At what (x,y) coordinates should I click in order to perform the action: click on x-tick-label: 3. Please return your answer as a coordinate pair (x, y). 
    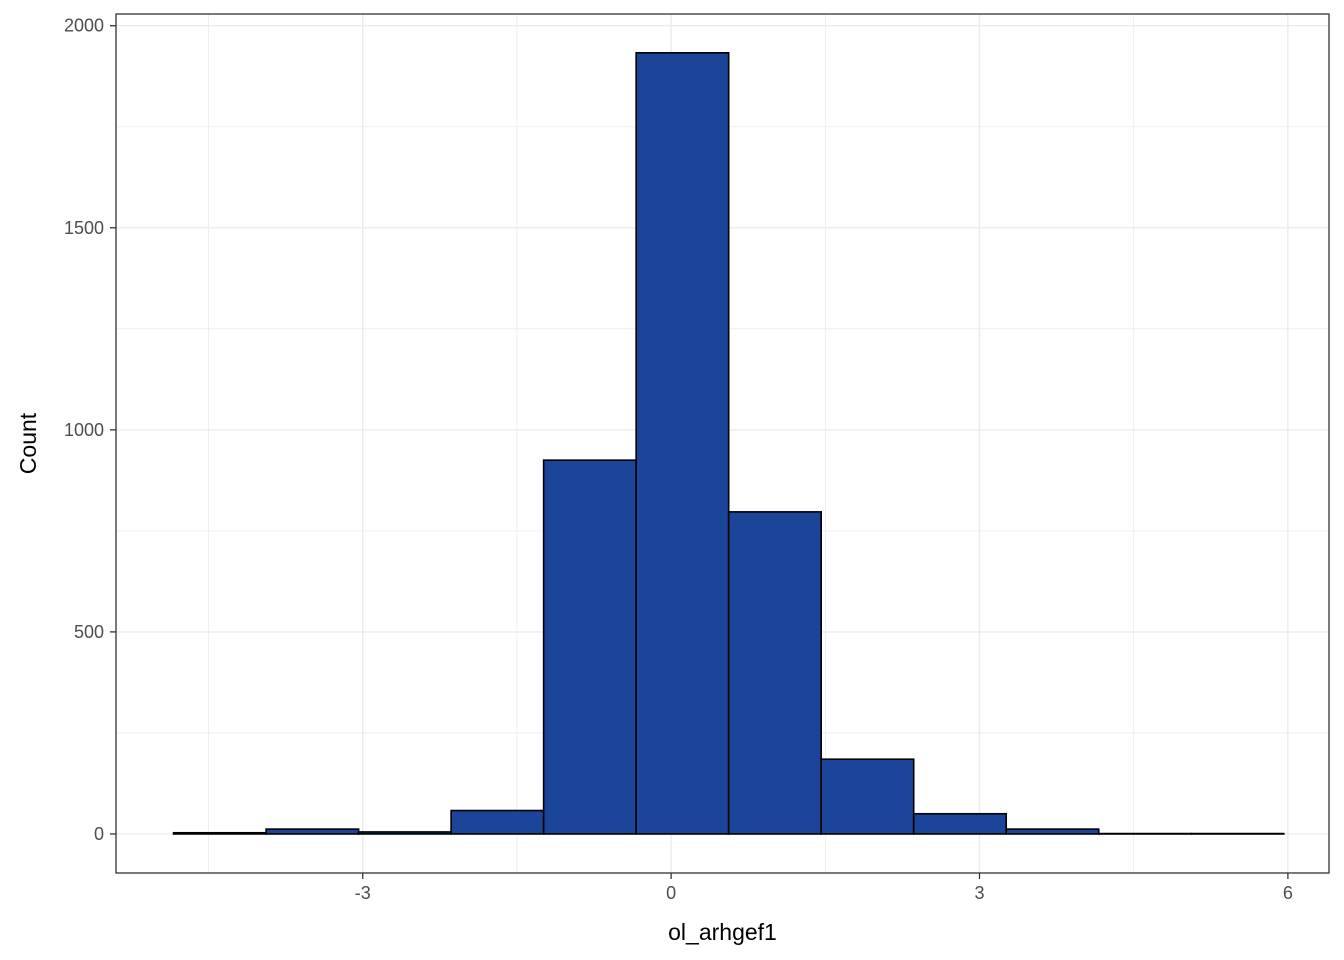
    Looking at the image, I should click on (979, 893).